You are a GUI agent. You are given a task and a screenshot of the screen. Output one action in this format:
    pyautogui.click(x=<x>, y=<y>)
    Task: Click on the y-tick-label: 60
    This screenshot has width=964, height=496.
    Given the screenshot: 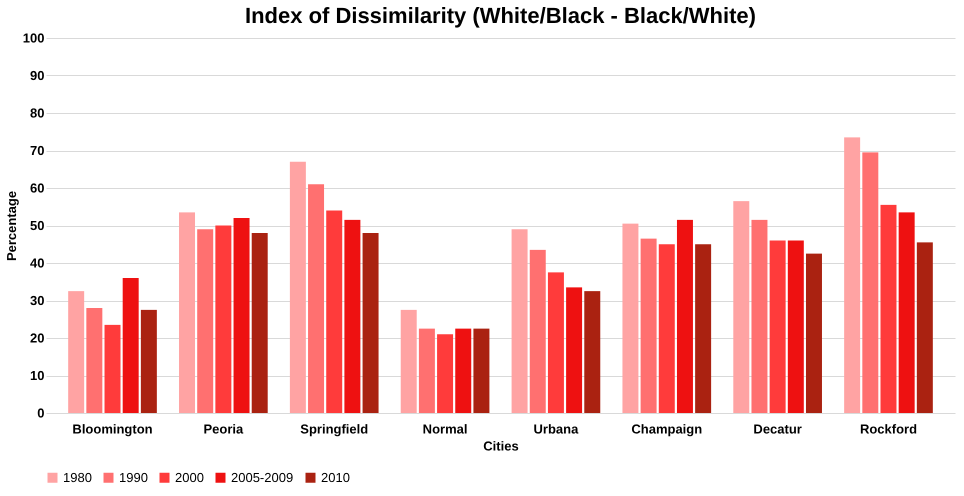 What is the action you would take?
    pyautogui.click(x=37, y=188)
    